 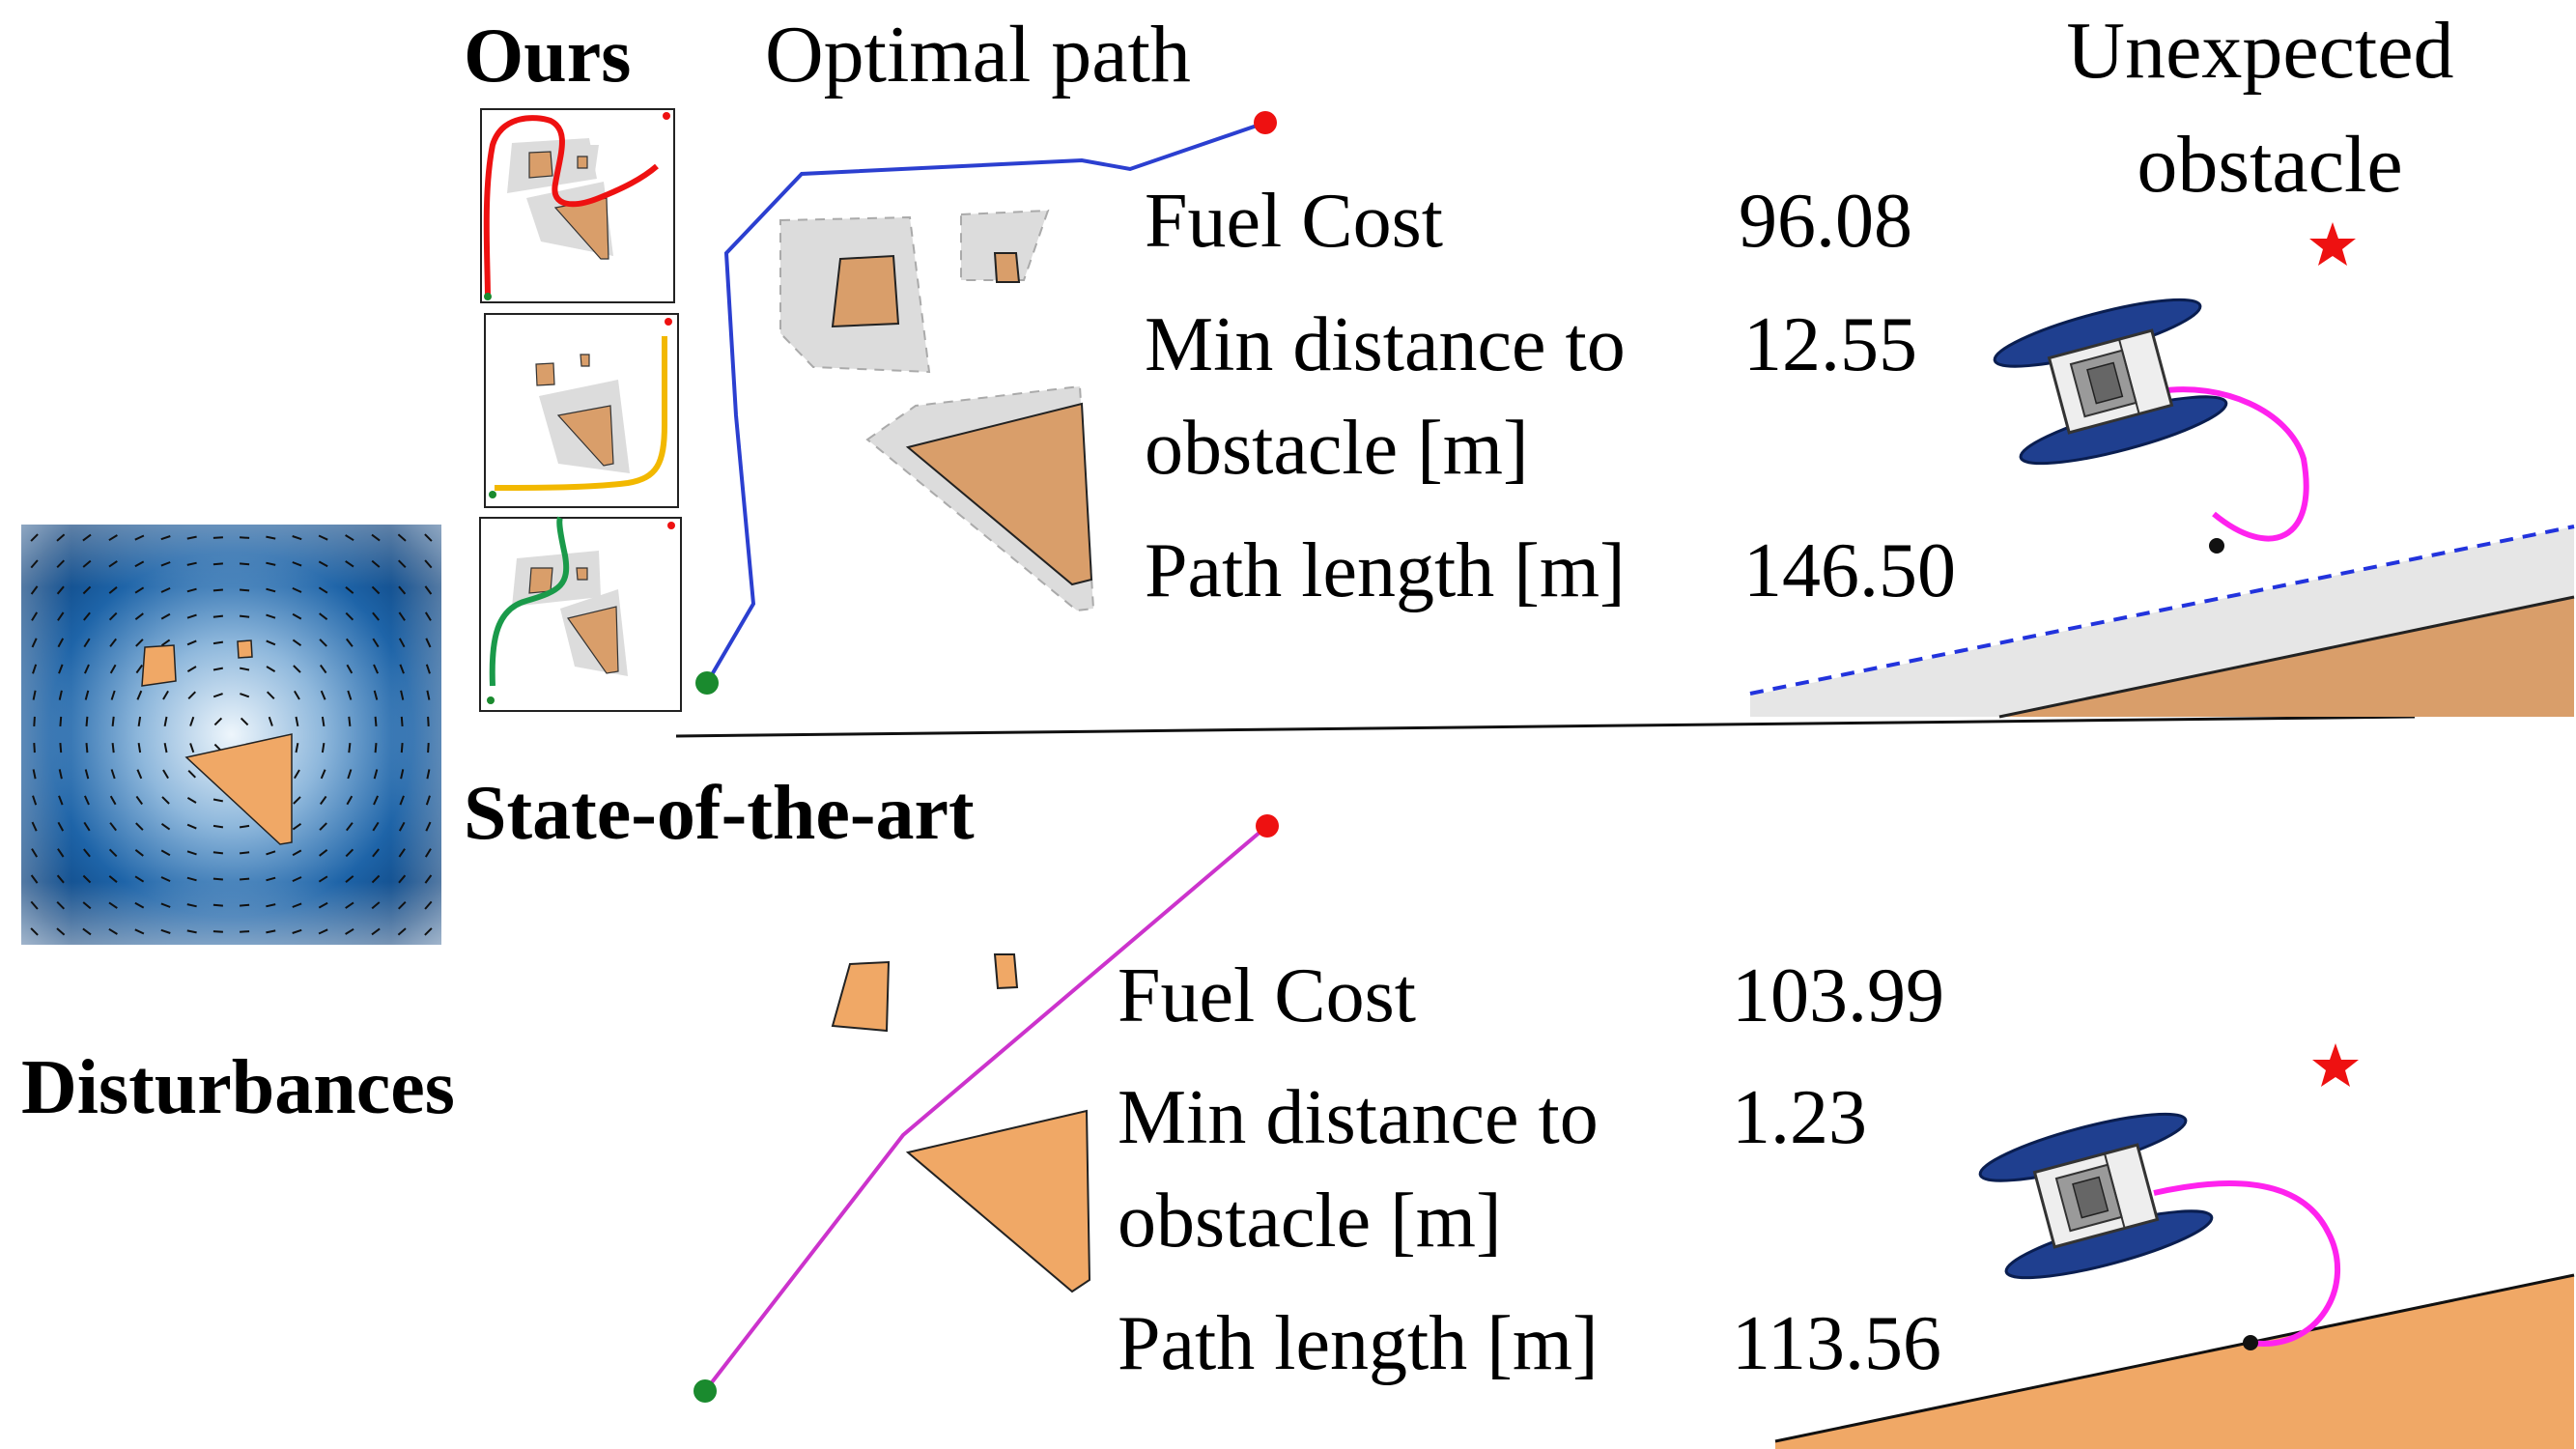 What do you see at coordinates (2096, 1196) in the screenshot?
I see `sota-robot-icon` at bounding box center [2096, 1196].